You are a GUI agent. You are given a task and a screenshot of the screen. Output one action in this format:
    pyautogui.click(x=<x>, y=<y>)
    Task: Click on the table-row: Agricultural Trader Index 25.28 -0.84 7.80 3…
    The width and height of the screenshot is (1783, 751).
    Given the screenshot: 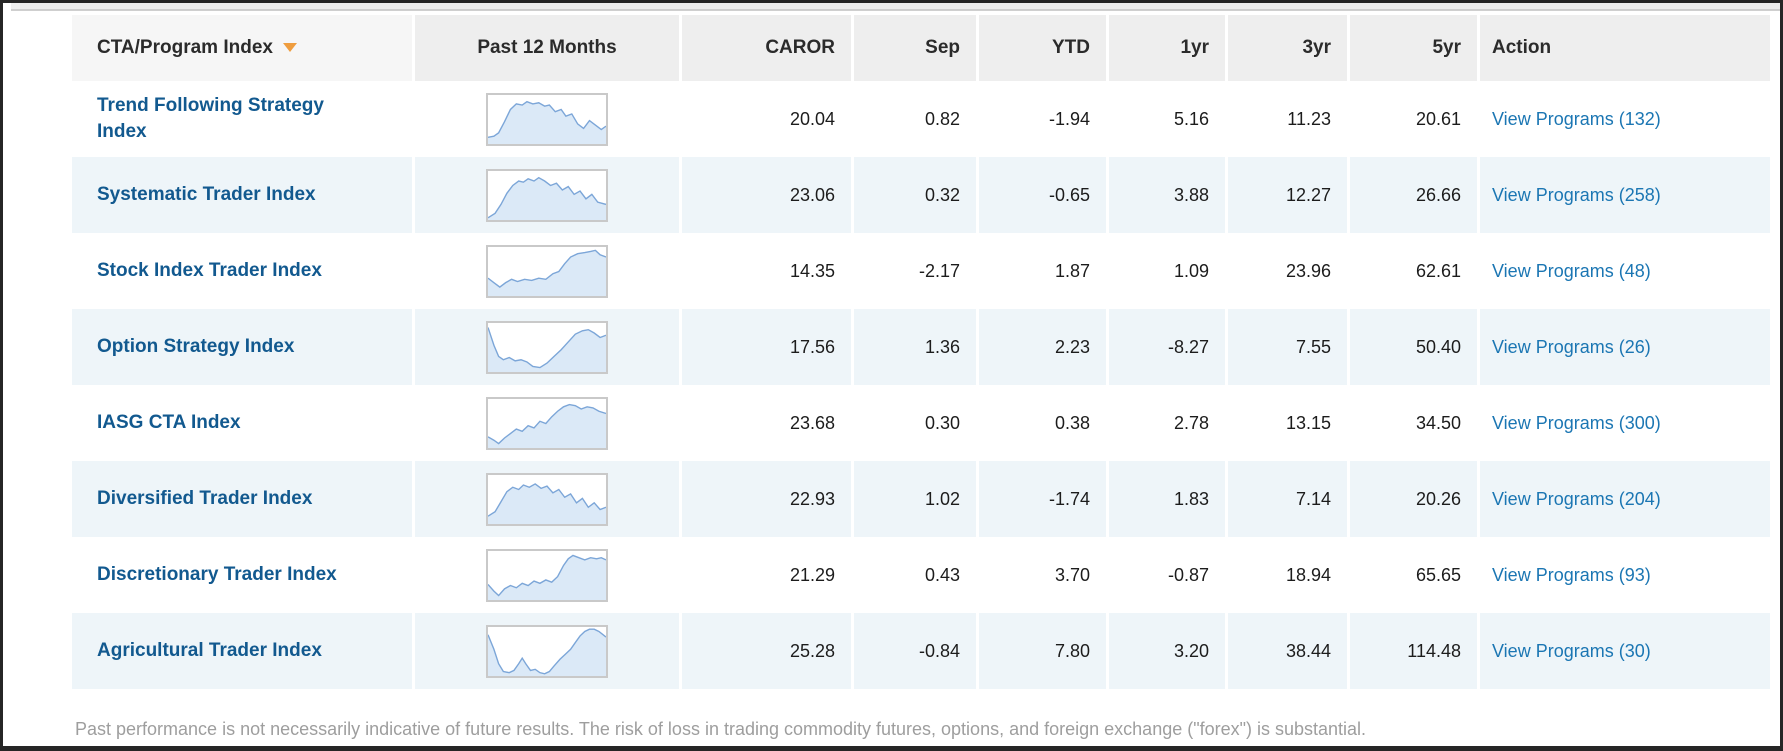 What is the action you would take?
    pyautogui.click(x=921, y=651)
    